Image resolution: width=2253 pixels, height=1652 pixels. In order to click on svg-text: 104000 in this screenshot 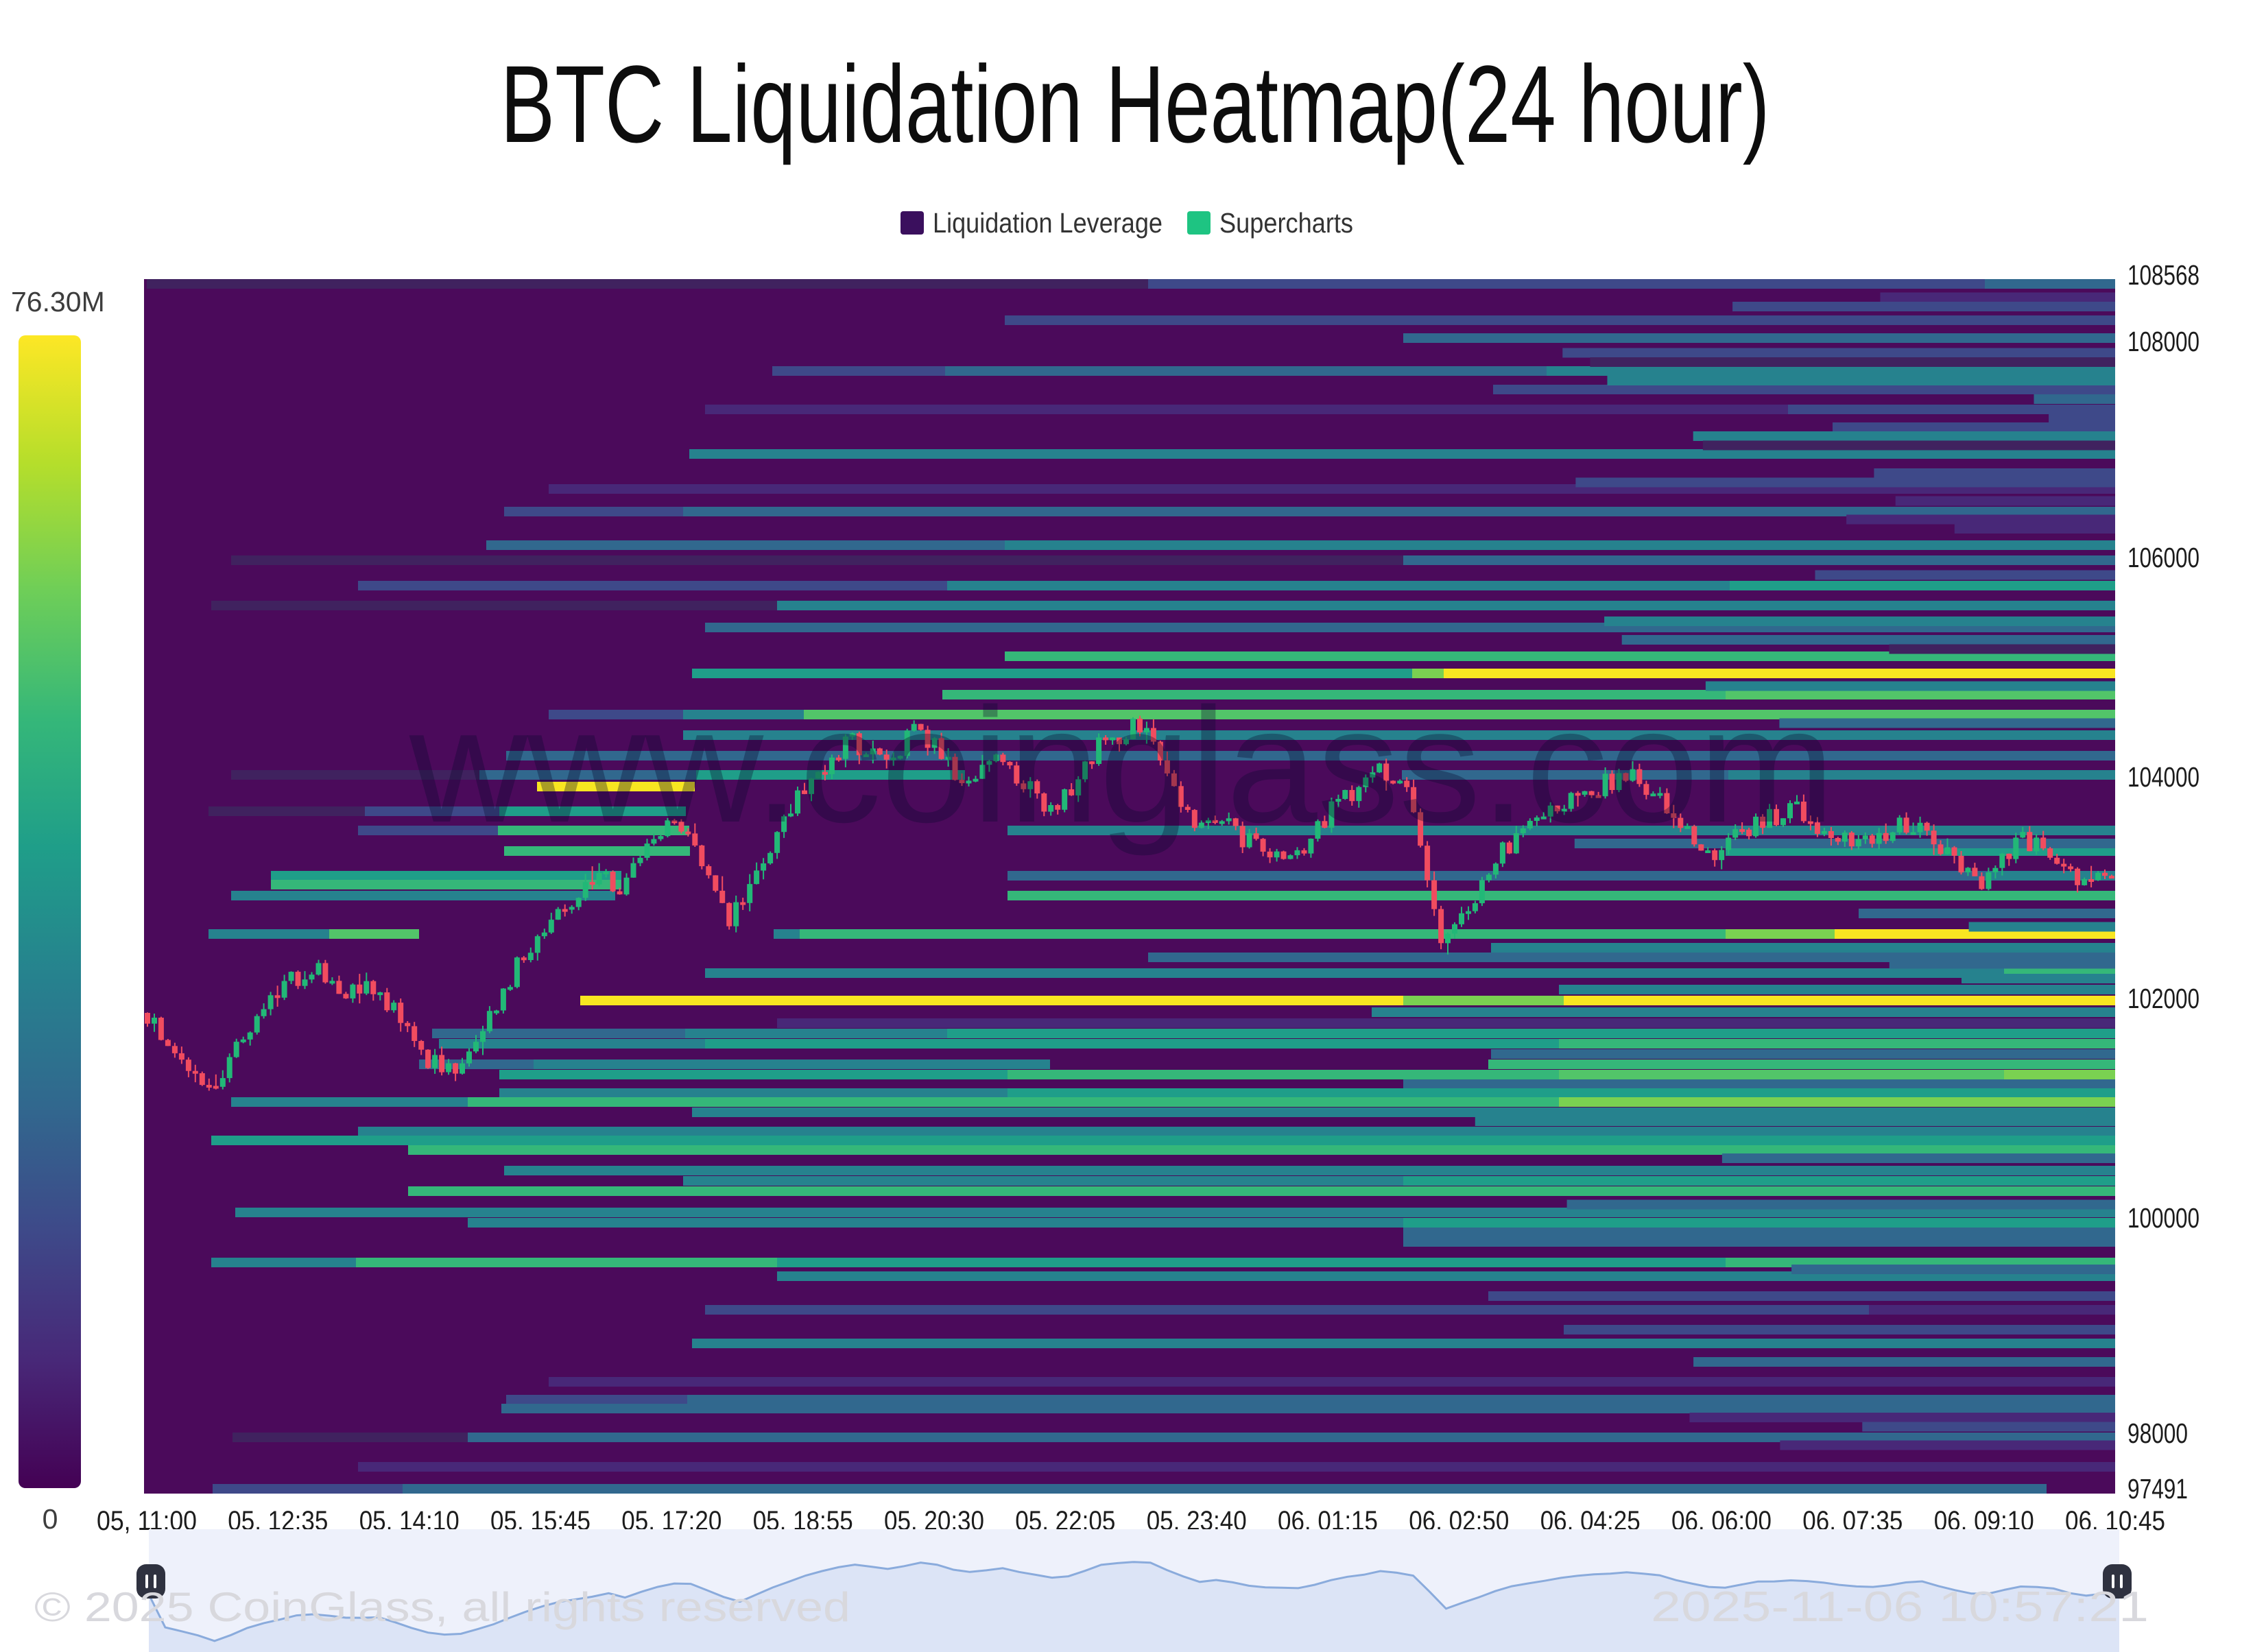, I will do `click(2163, 777)`.